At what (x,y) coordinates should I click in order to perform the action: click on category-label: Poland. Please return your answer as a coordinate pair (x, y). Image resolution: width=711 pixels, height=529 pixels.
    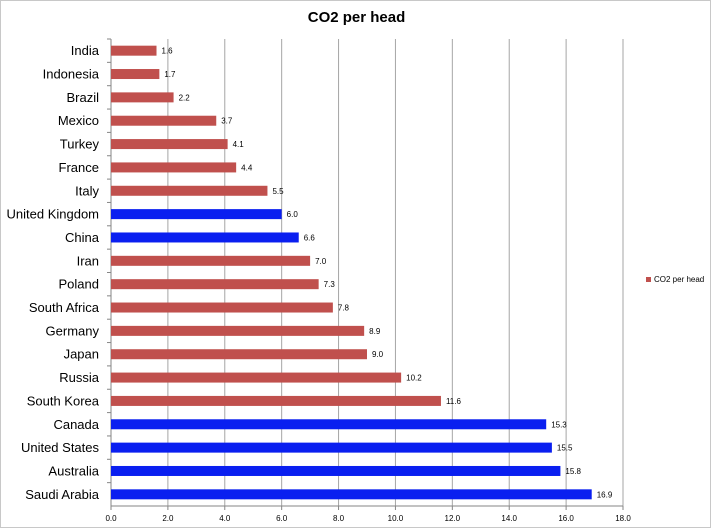
    Looking at the image, I should click on (79, 284).